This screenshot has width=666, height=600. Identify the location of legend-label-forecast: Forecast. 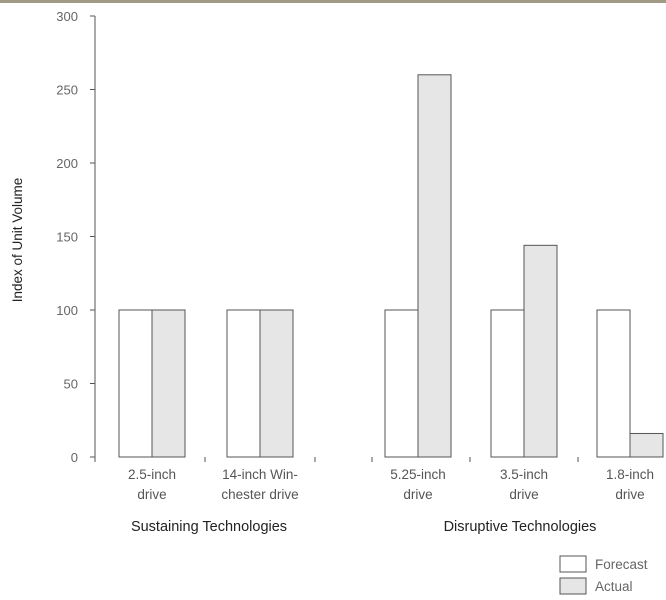
(621, 564).